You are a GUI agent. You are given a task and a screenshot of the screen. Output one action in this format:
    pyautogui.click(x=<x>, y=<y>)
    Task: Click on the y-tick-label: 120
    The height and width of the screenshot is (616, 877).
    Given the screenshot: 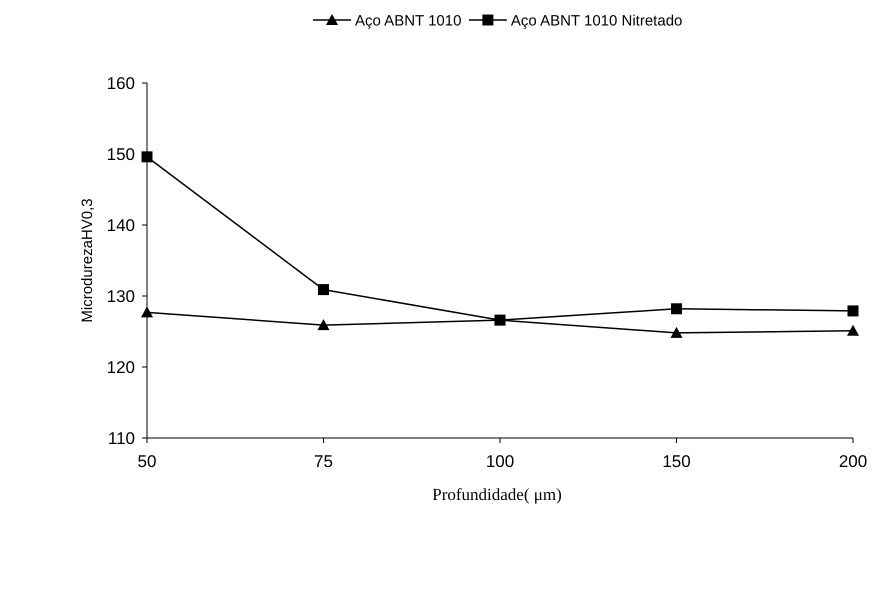 What is the action you would take?
    pyautogui.click(x=120, y=367)
    